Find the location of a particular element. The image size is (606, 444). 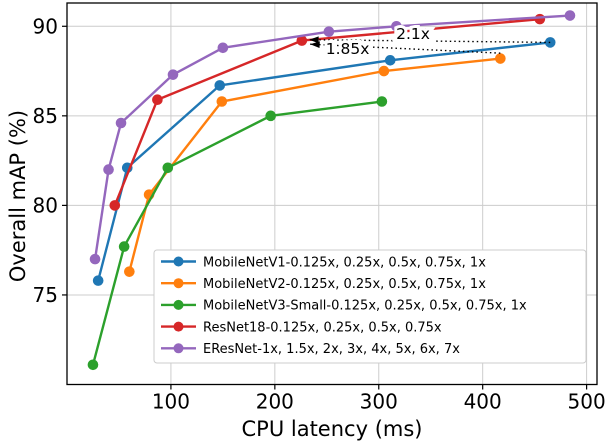

y-tick-label: 90 is located at coordinates (45, 26).